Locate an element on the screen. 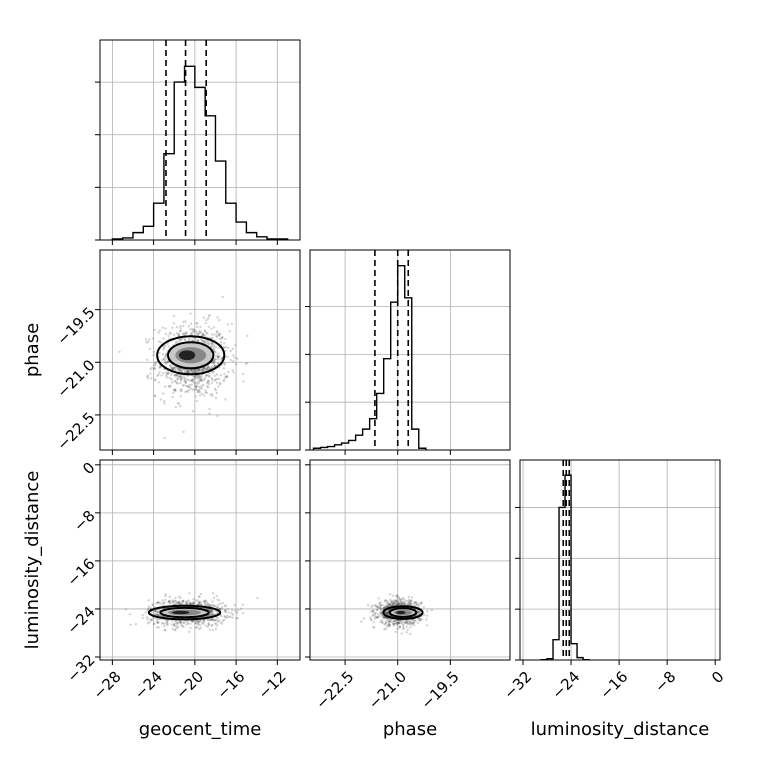 This screenshot has height=760, width=760. x-tick-label: −24 is located at coordinates (565, 685).